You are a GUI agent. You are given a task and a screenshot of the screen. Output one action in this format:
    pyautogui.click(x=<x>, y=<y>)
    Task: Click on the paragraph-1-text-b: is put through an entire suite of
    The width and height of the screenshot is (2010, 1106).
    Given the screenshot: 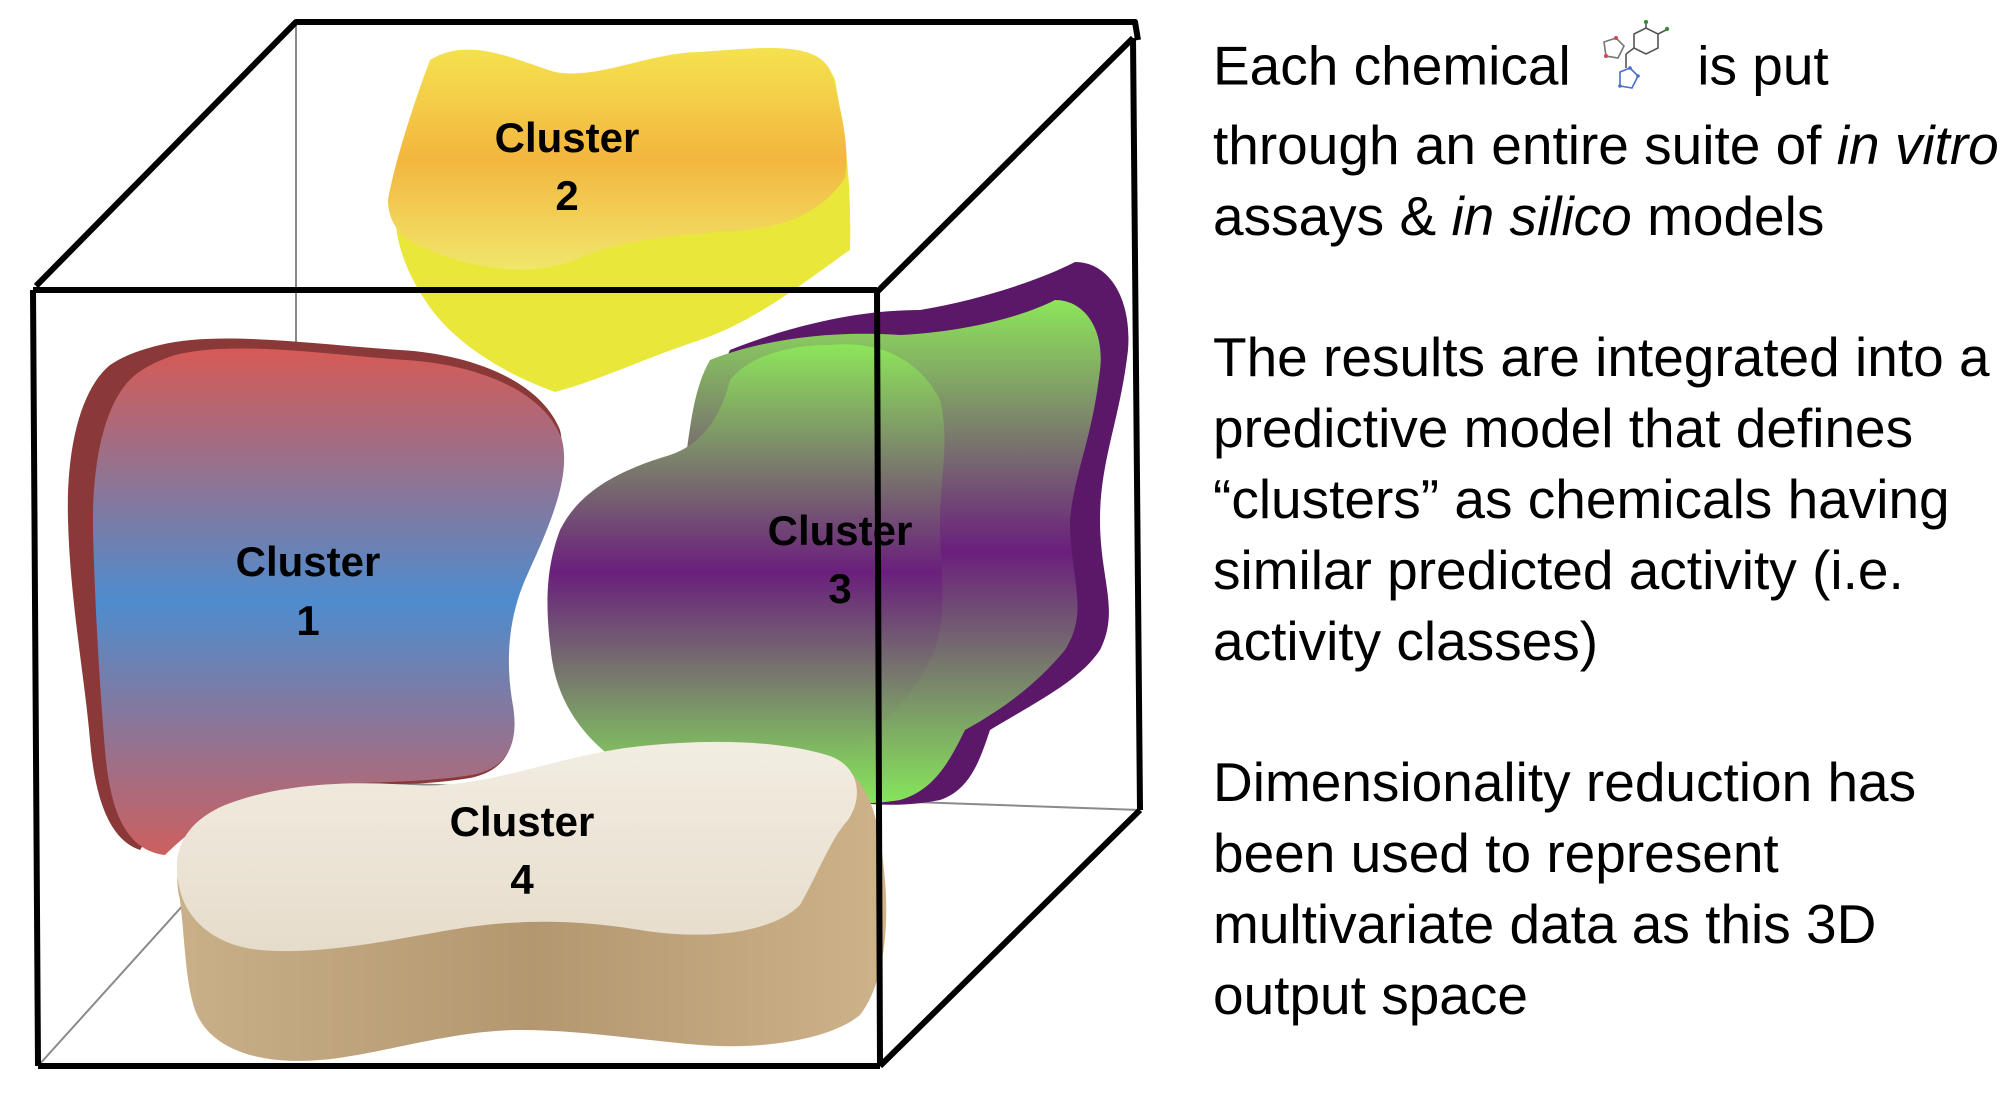 What is the action you would take?
    pyautogui.click(x=1521, y=105)
    